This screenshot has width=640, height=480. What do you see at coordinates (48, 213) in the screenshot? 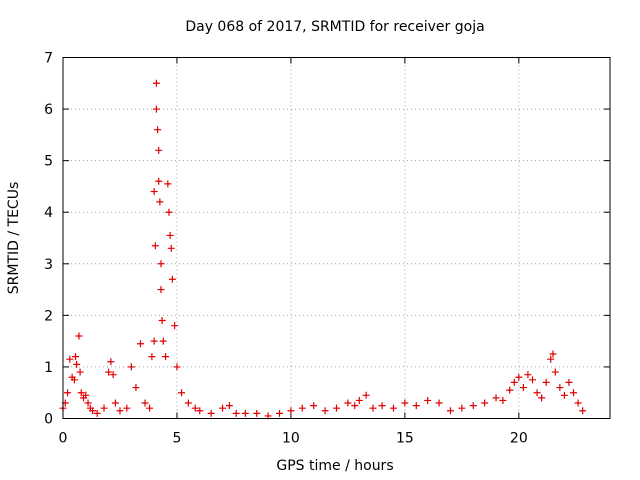
I see `y-tick-label: 4` at bounding box center [48, 213].